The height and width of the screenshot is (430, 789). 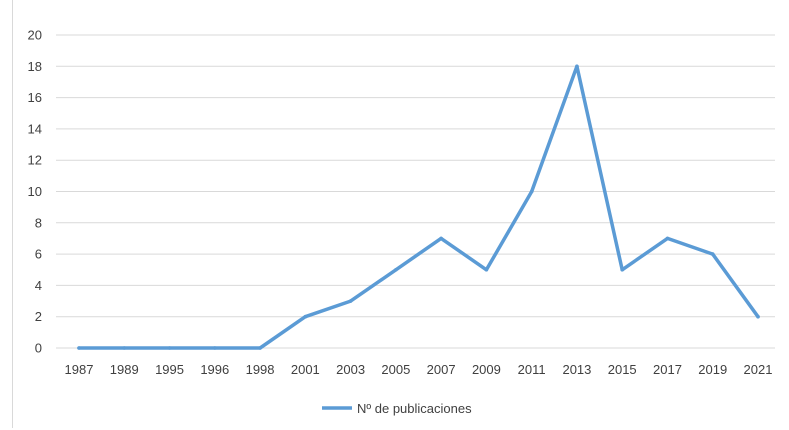 I want to click on y-tick-label: 16, so click(x=35, y=97).